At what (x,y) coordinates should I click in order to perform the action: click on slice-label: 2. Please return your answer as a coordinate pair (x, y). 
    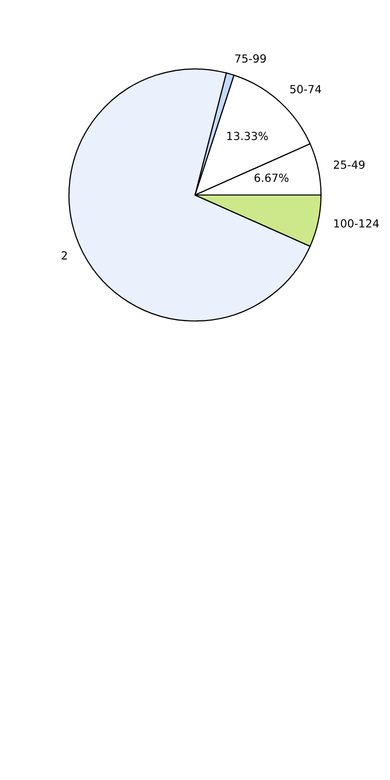
    Looking at the image, I should click on (64, 255).